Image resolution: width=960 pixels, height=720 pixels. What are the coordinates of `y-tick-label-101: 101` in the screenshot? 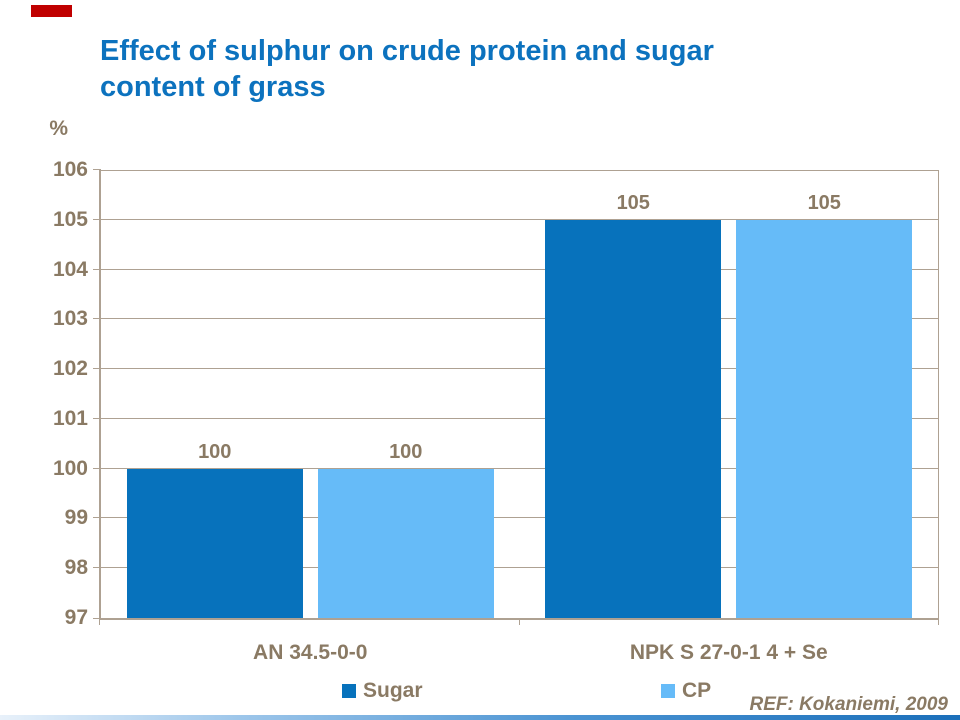 It's located at (70, 418).